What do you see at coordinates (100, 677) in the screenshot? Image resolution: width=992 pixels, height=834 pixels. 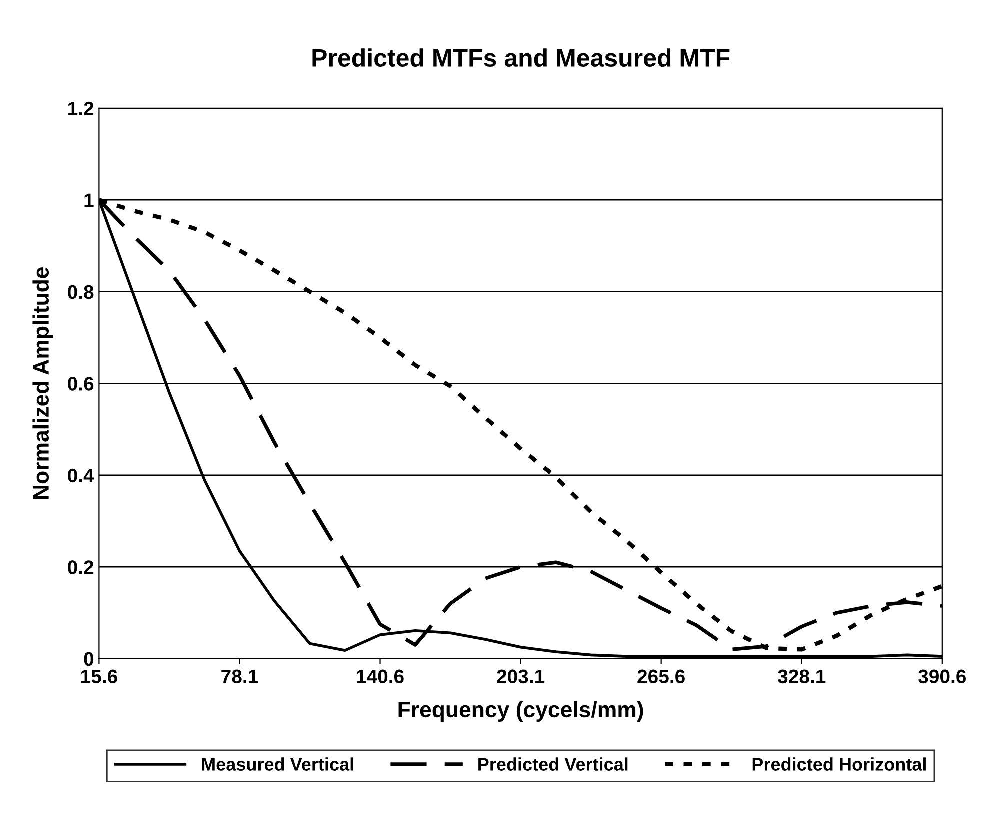 I see `x-tick-label: 15.6` at bounding box center [100, 677].